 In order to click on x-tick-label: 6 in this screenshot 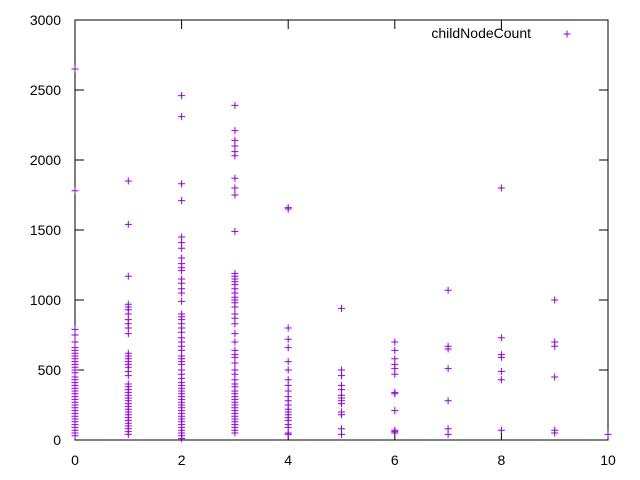, I will do `click(395, 460)`.